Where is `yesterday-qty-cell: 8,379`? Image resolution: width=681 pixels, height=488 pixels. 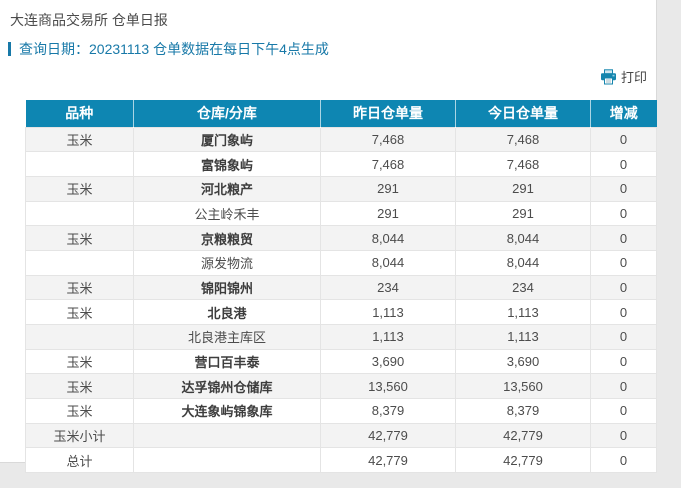
yesterday-qty-cell: 8,379 is located at coordinates (388, 411).